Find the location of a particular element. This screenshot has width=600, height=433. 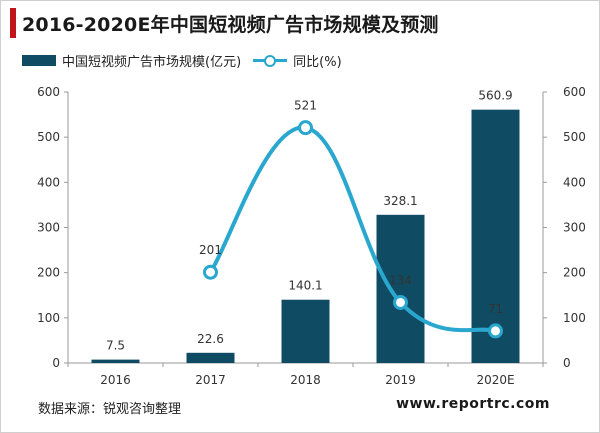

bar-value-label: 7.5 is located at coordinates (115, 346).